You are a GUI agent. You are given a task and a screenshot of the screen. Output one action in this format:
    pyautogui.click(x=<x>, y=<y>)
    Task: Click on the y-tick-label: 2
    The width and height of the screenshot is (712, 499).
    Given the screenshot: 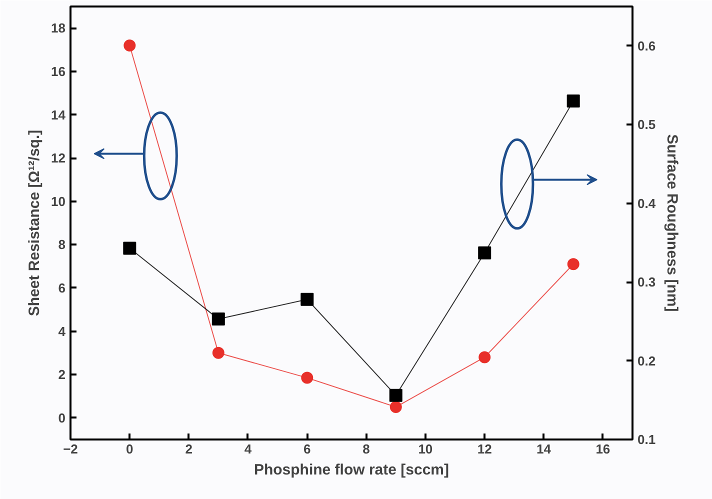 What is the action you would take?
    pyautogui.click(x=62, y=374)
    